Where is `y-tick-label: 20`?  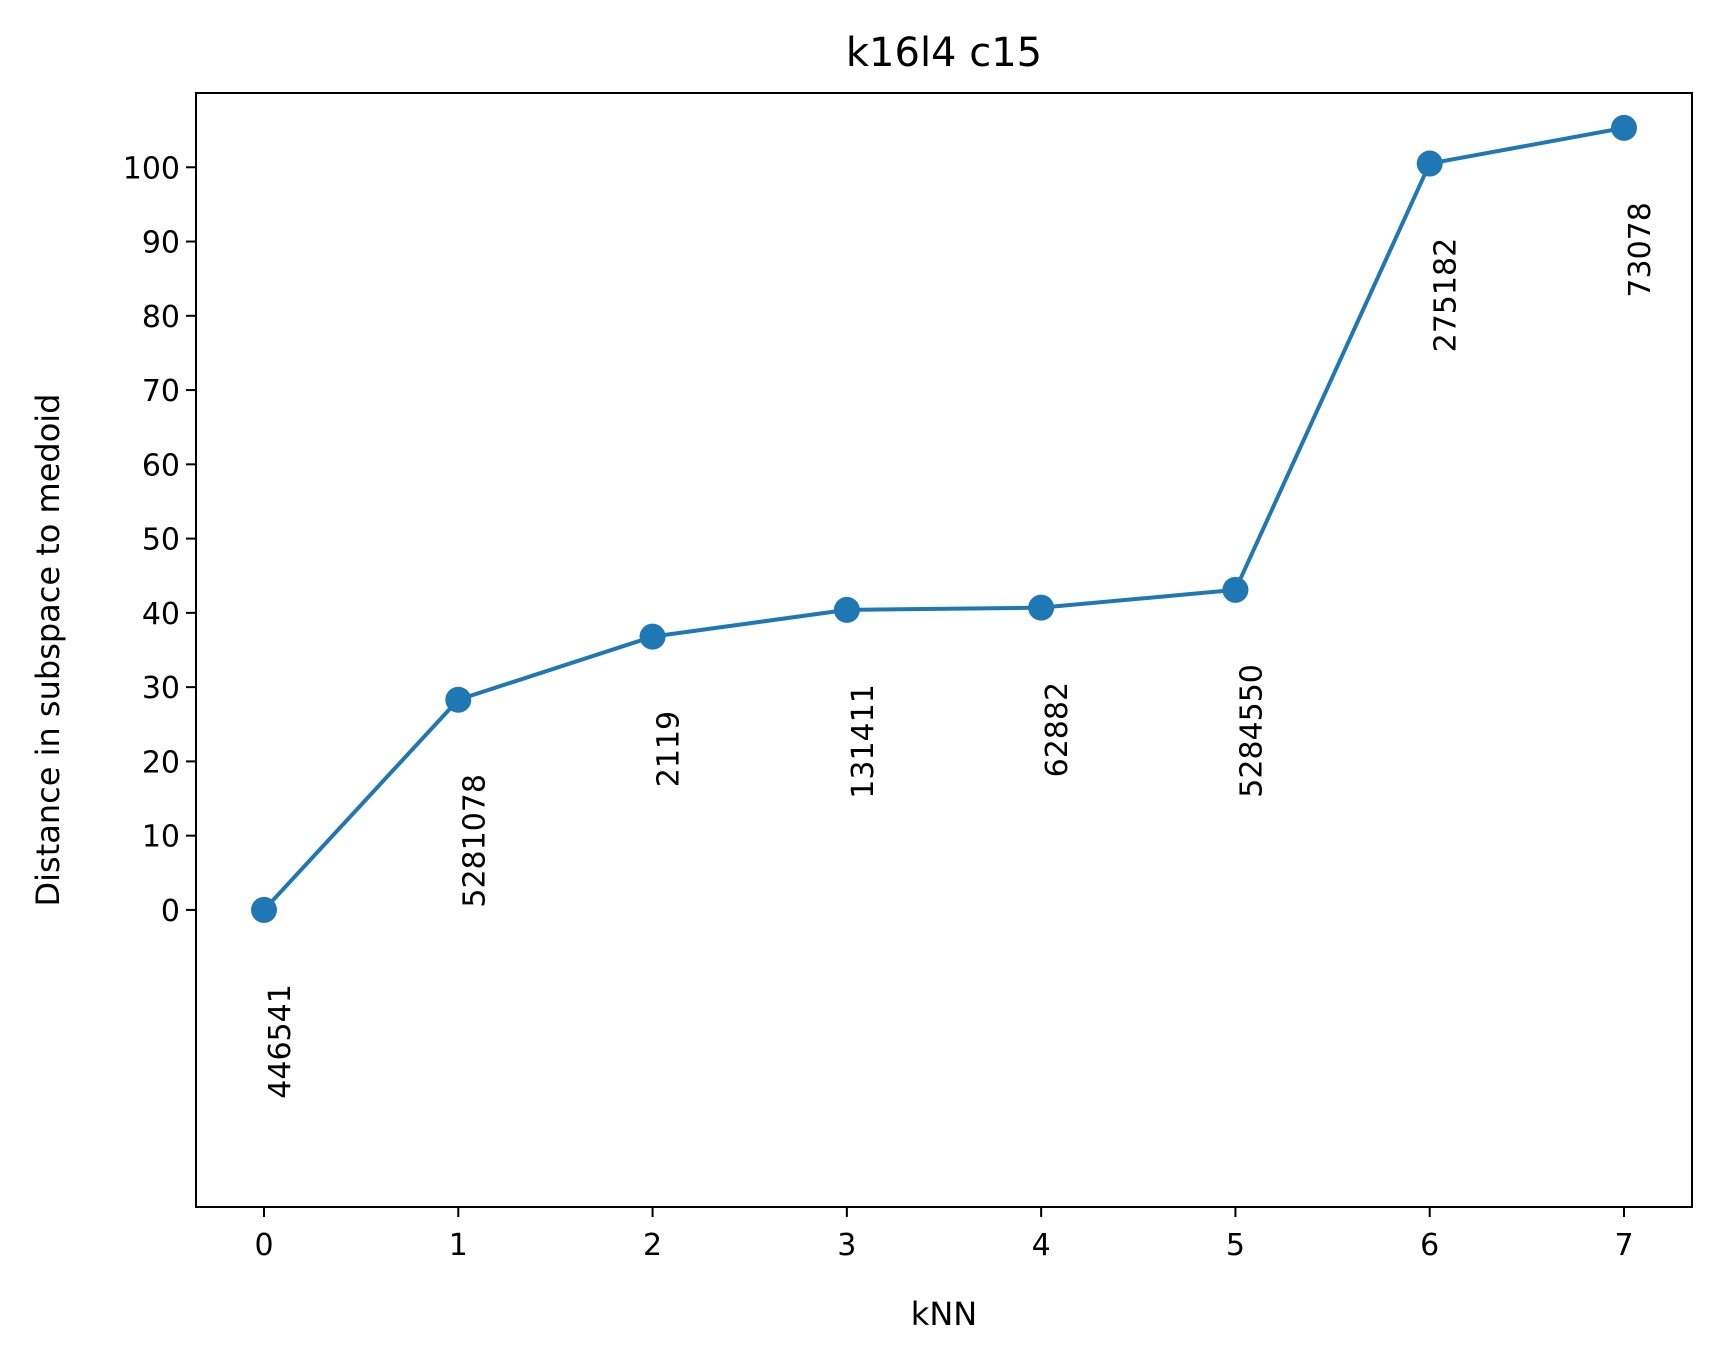
y-tick-label: 20 is located at coordinates (161, 762).